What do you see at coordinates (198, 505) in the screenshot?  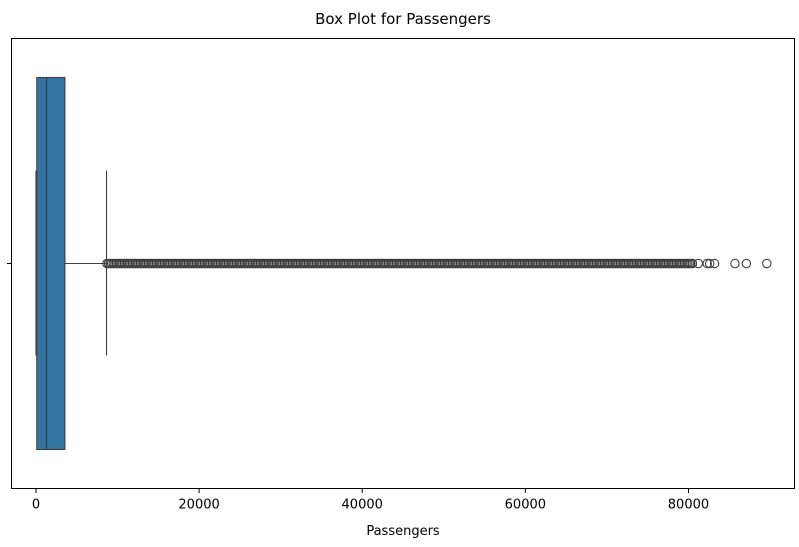 I see `x-tick-label: 20000` at bounding box center [198, 505].